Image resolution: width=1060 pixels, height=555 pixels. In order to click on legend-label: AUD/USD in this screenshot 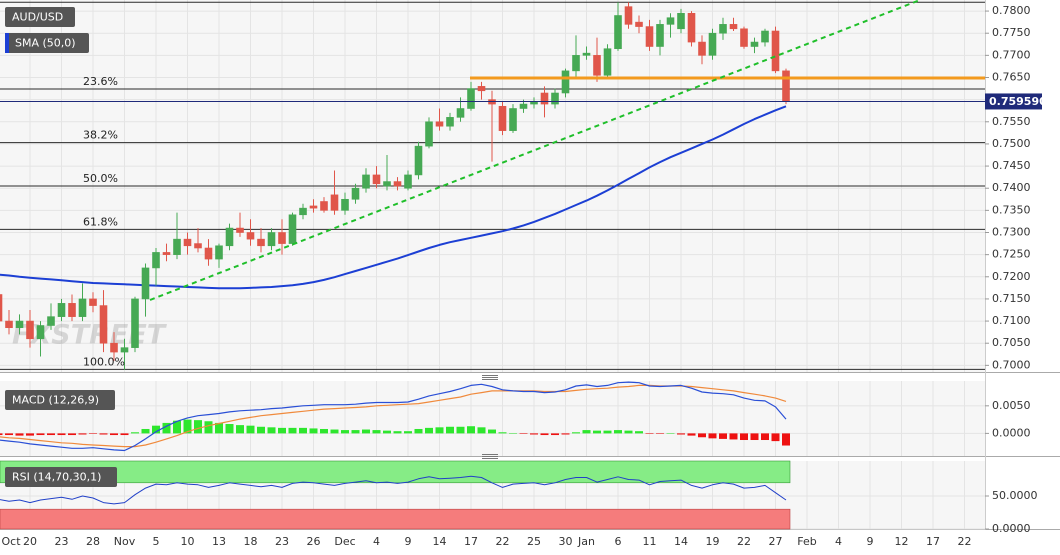, I will do `click(37, 17)`.